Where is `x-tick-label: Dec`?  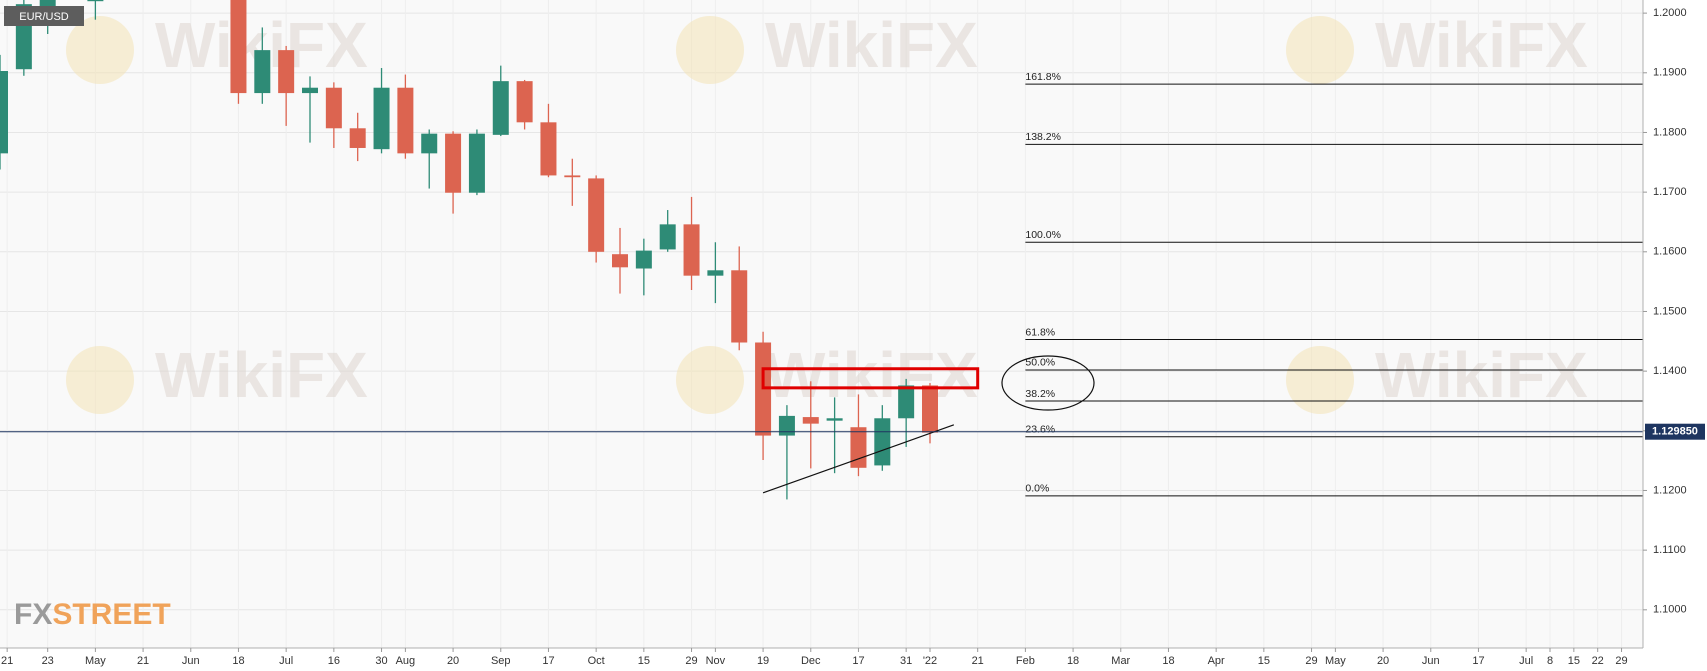 x-tick-label: Dec is located at coordinates (811, 661).